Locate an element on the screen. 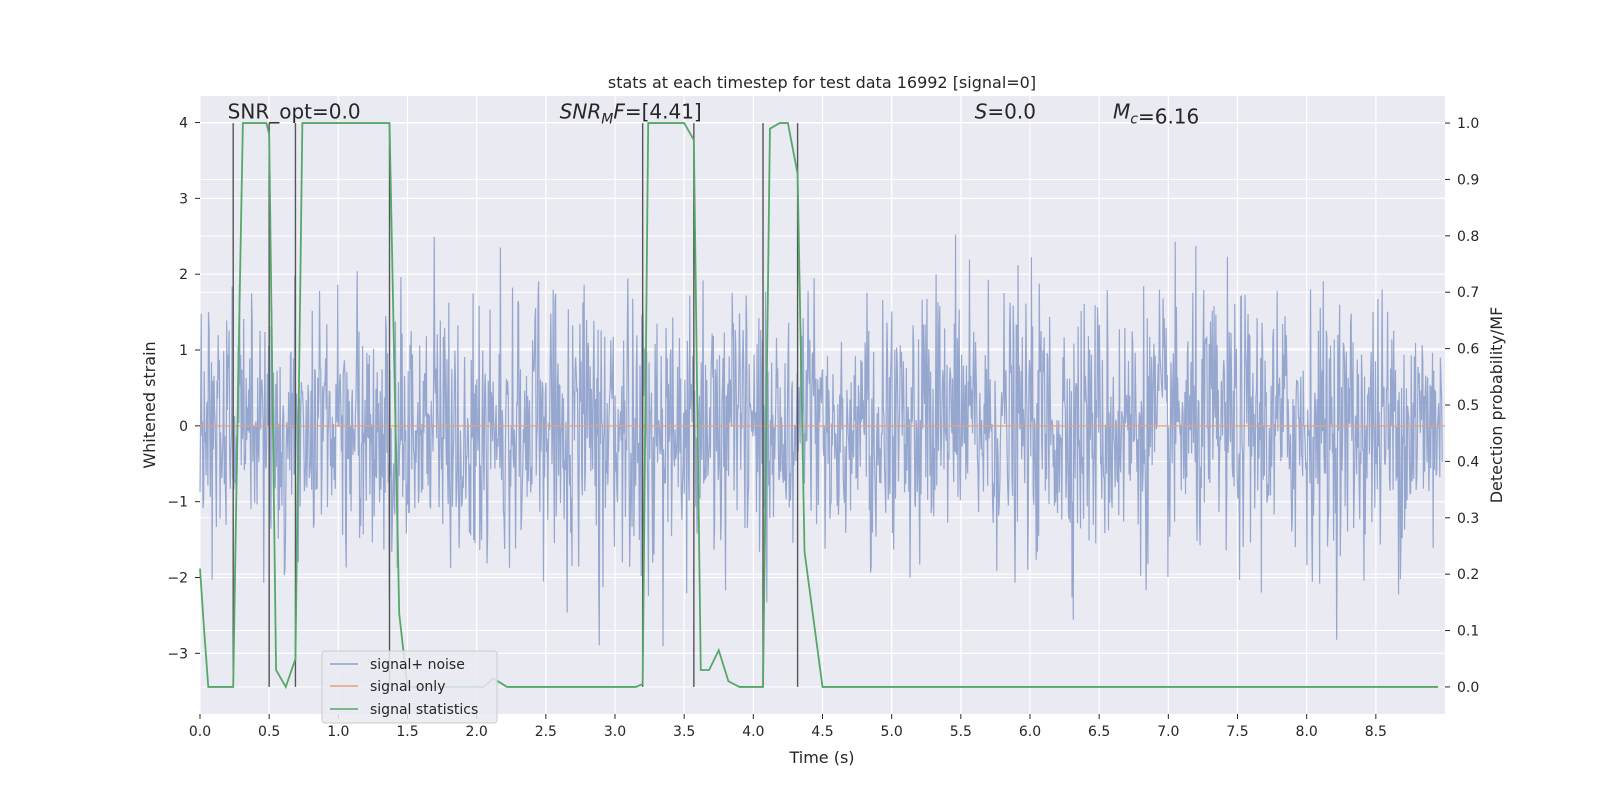  y2-axis-ticks: 1.0 0.9 0.8 0.7 0.6 0.5 0.4 0.3 0.2 0.1 0.0 is located at coordinates (1462, 406).